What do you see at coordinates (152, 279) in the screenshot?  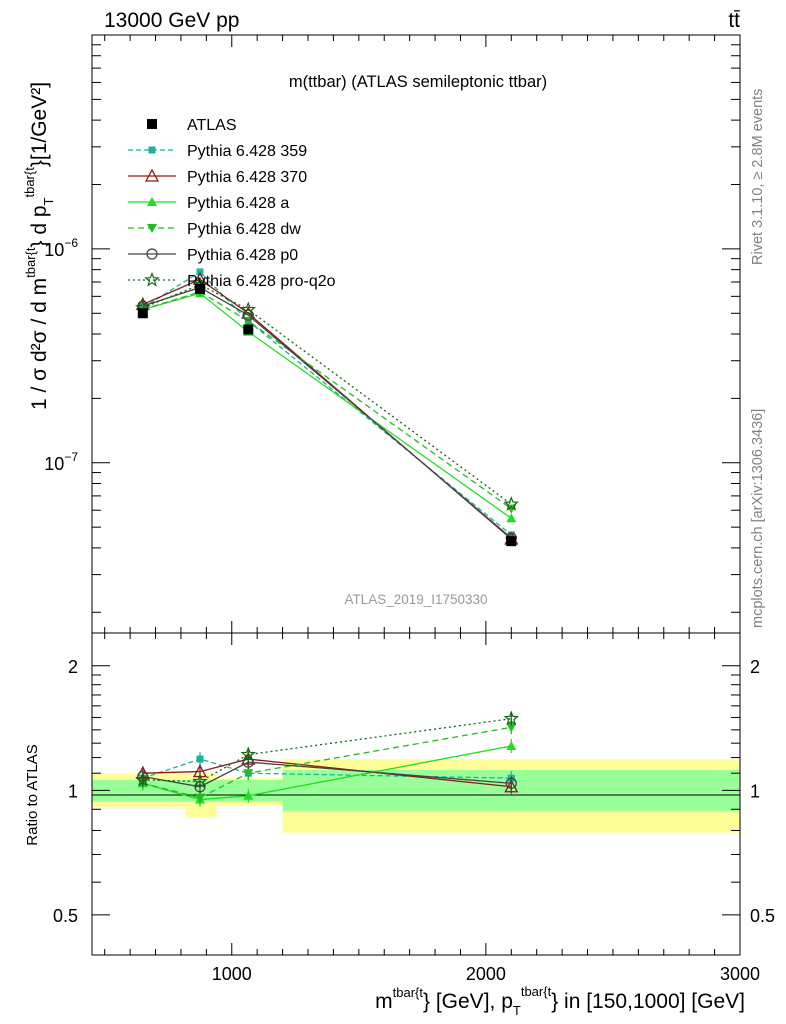 I see `legend-marker-pythia-6-428-pro-q2o` at bounding box center [152, 279].